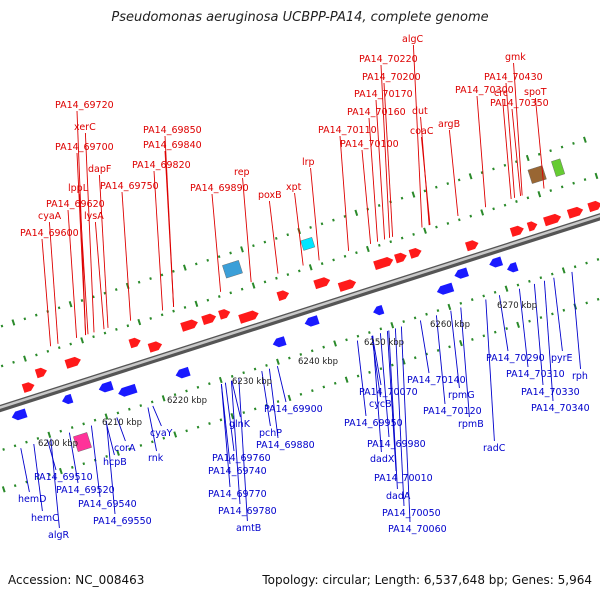 This screenshot has width=600, height=600. Describe the element at coordinates (398, 496) in the screenshot. I see `reverse-gene-label: dadA` at that location.